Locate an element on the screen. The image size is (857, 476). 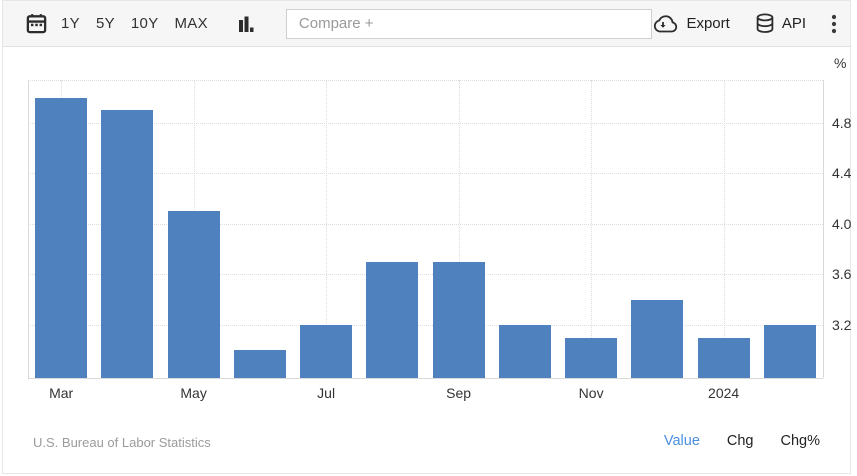
gridline-top is located at coordinates (425, 80).